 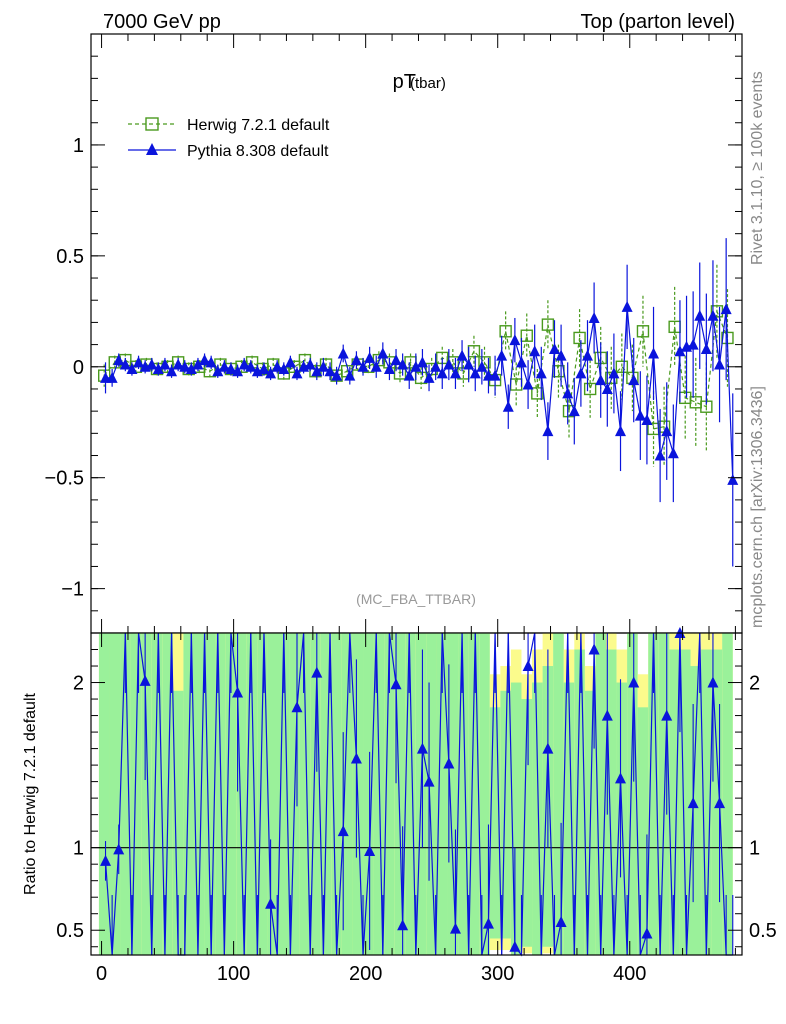 I want to click on ratio-ytick-label: 0.5, so click(x=70, y=931).